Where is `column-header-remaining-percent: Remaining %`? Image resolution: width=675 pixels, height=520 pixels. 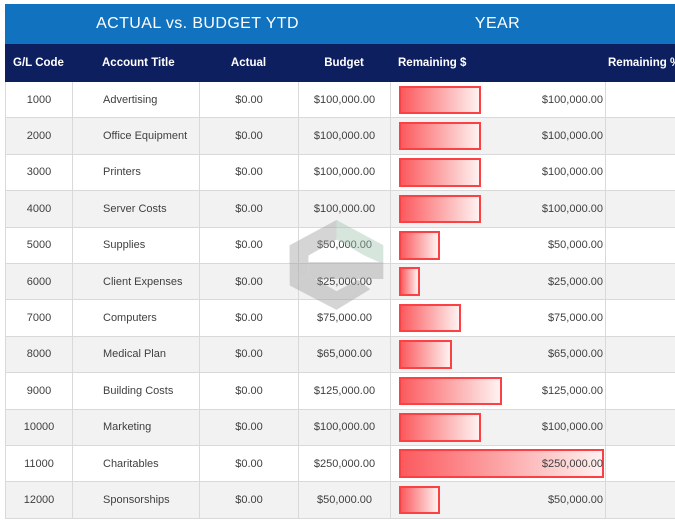 column-header-remaining-percent: Remaining % is located at coordinates (641, 63).